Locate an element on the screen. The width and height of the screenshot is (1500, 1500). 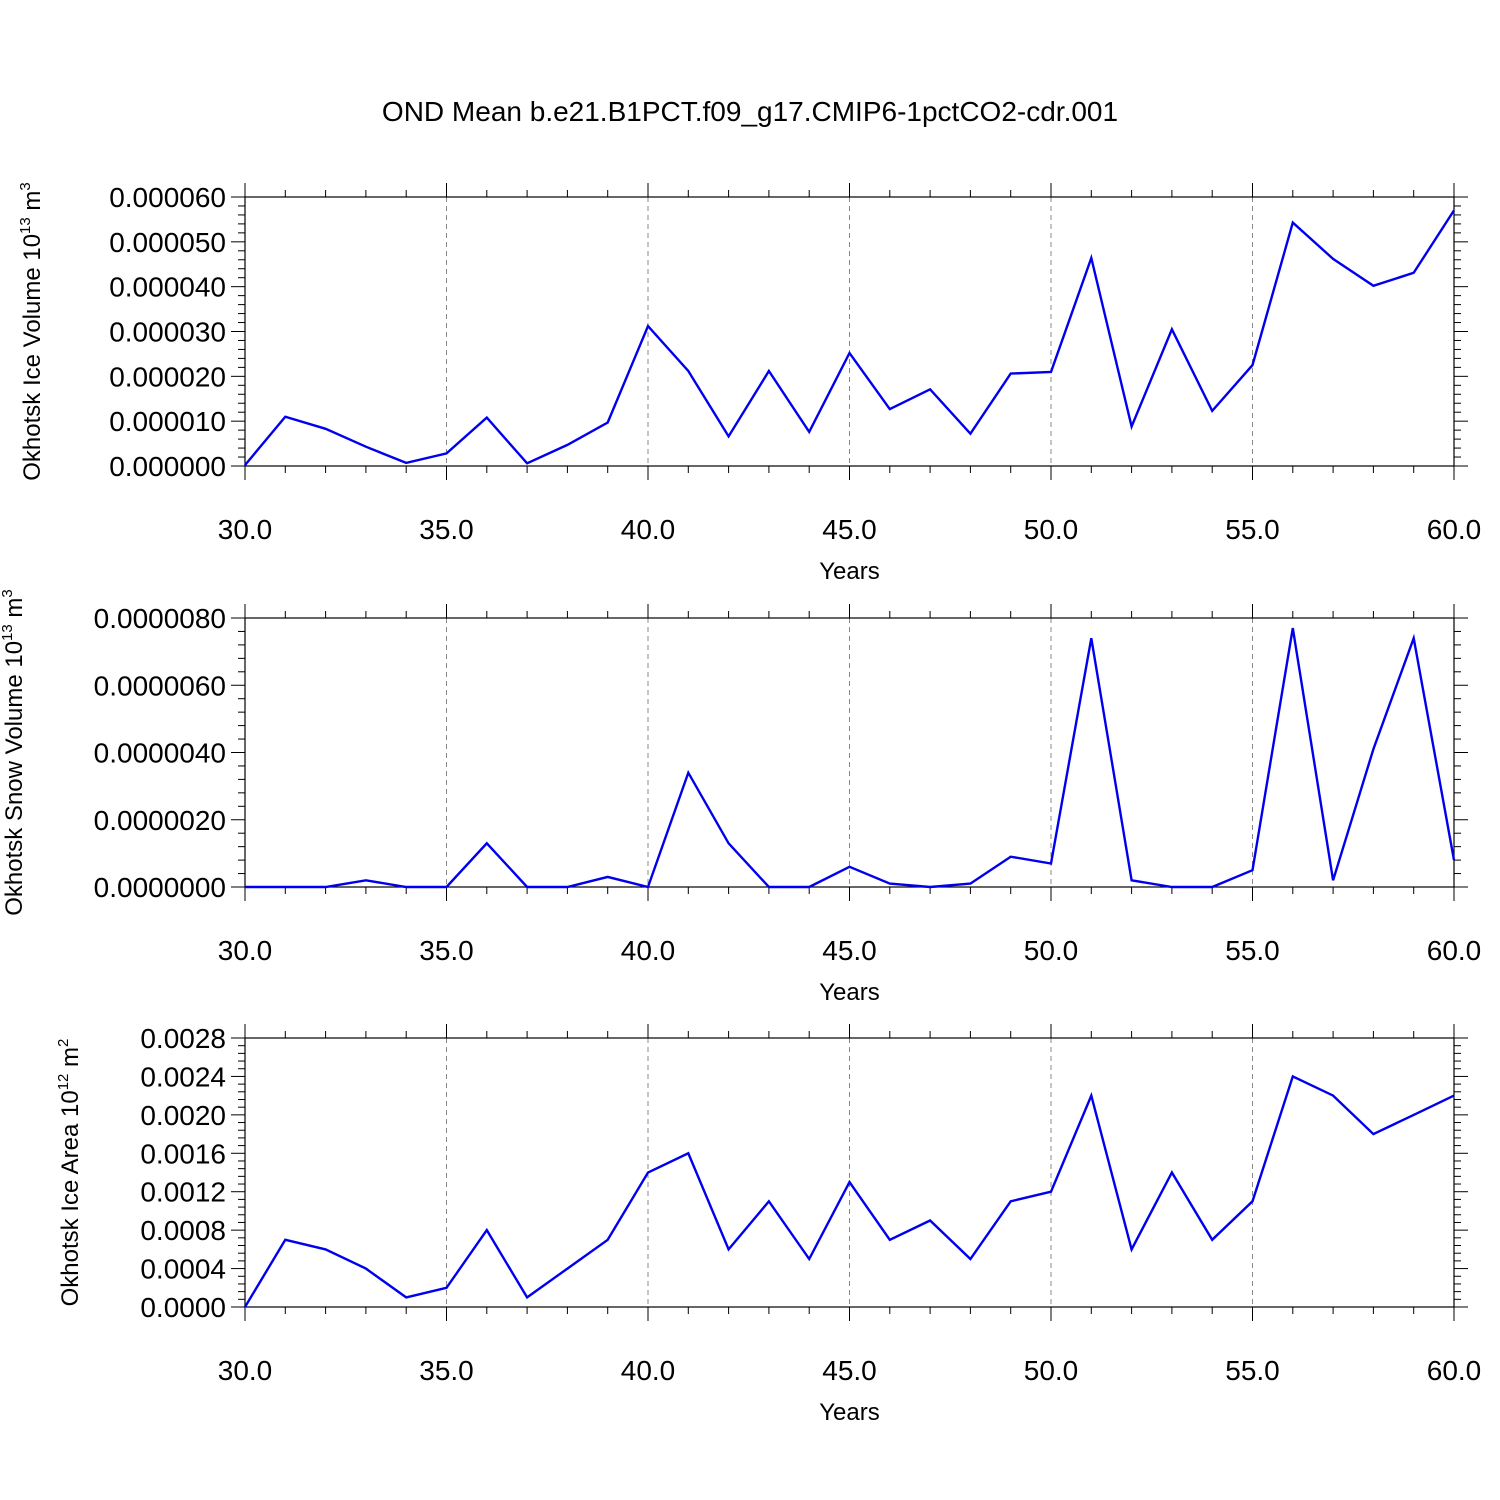
y-tick-label: 0.000000 is located at coordinates (167, 466).